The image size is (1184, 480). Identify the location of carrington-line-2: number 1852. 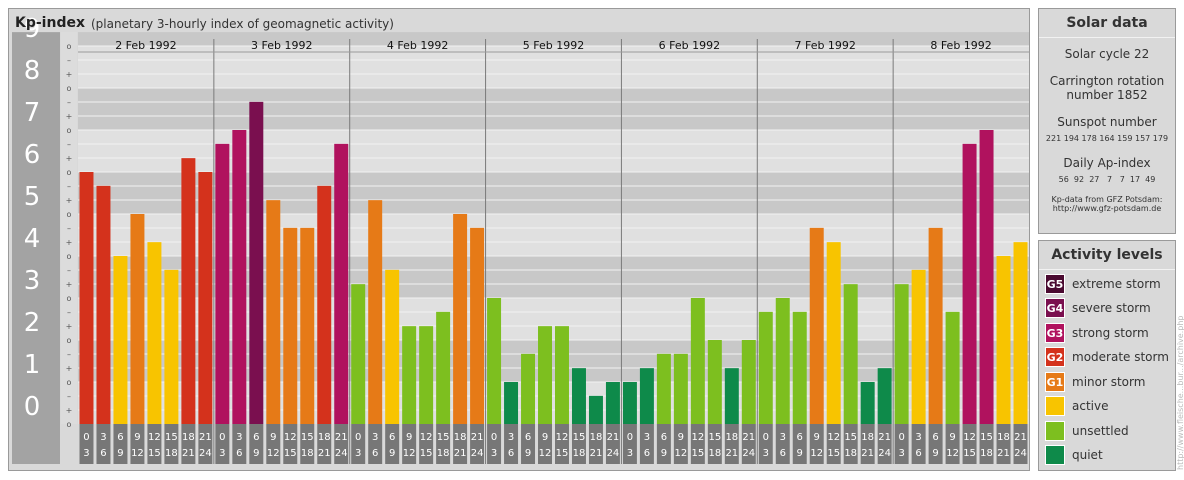
(1107, 95).